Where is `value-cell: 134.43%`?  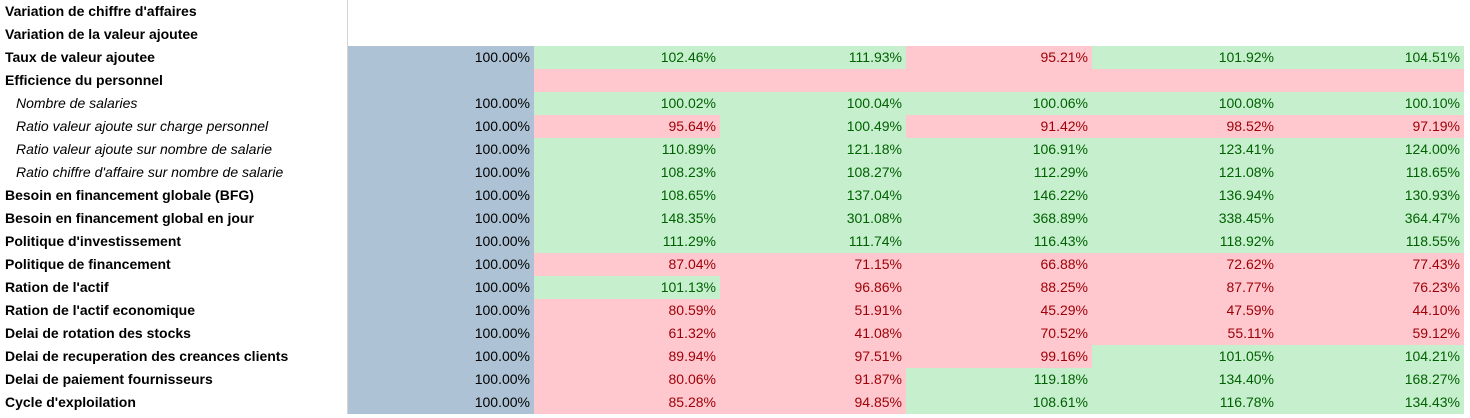
value-cell: 134.43% is located at coordinates (1371, 402).